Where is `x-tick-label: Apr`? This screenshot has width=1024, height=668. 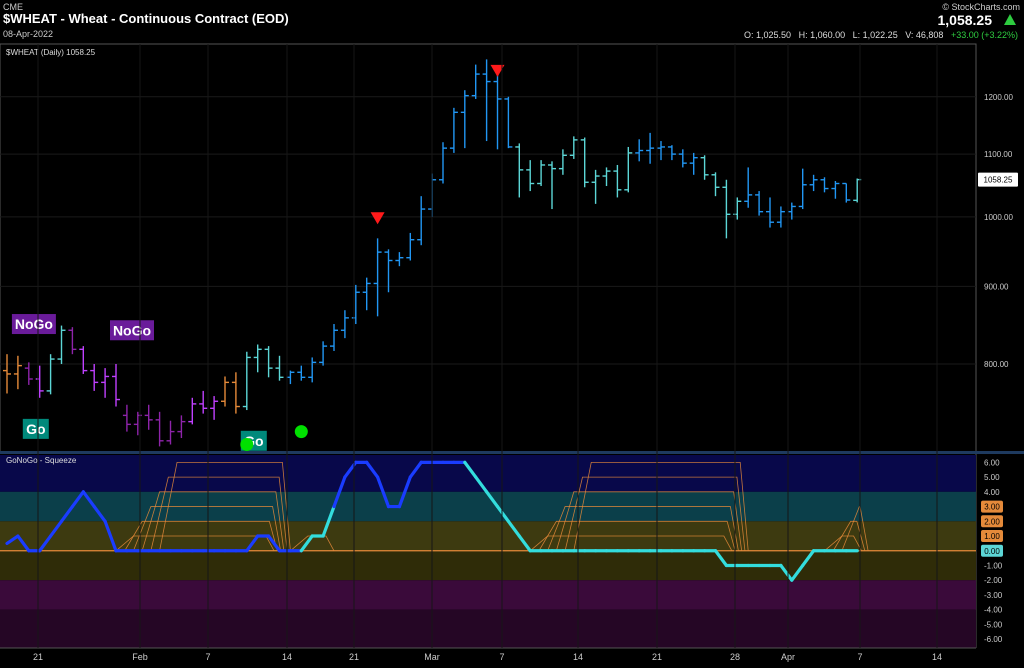
x-tick-label: Apr is located at coordinates (788, 657).